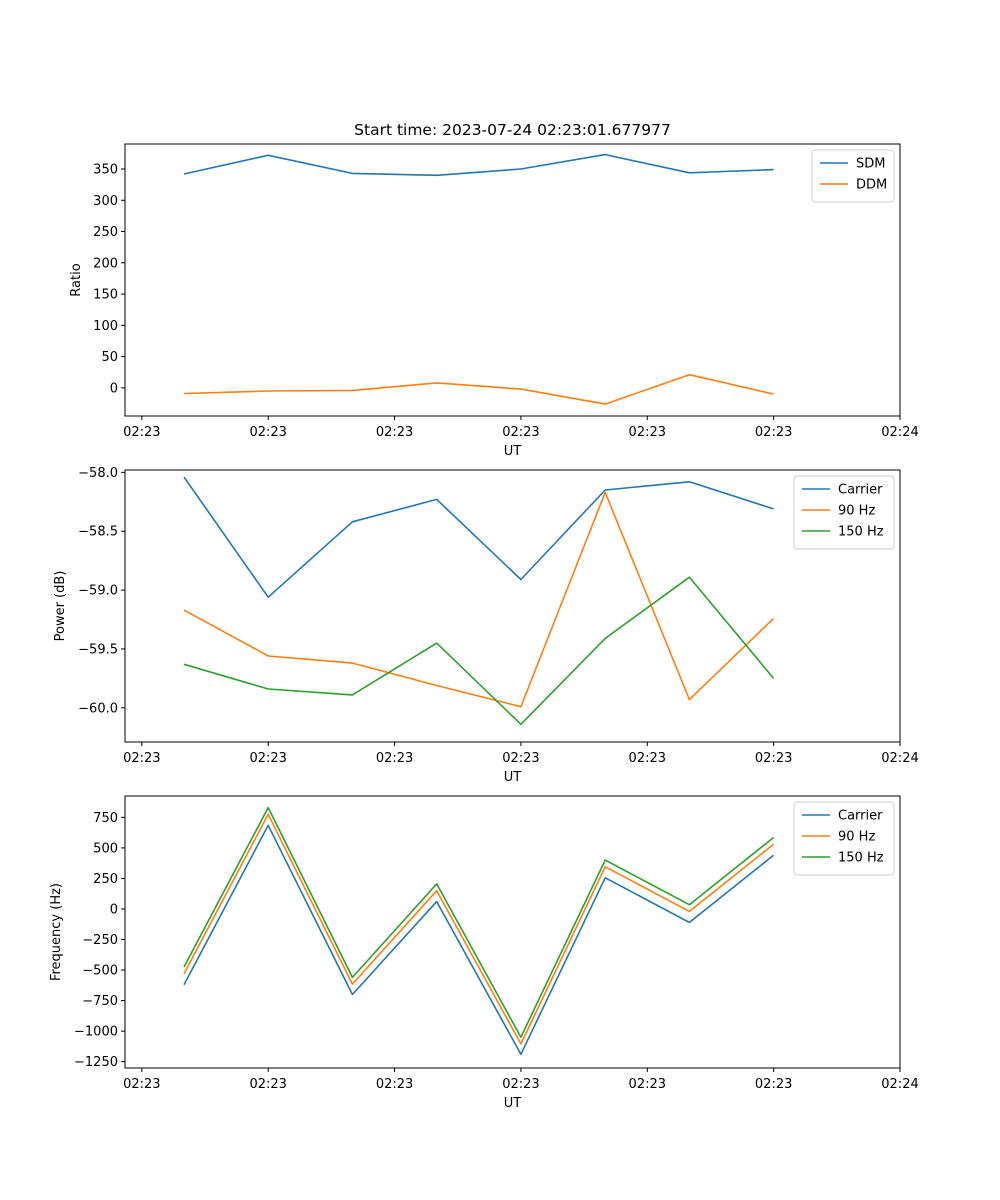 This screenshot has width=1000, height=1200. What do you see at coordinates (870, 164) in the screenshot?
I see `legend-label: SDM` at bounding box center [870, 164].